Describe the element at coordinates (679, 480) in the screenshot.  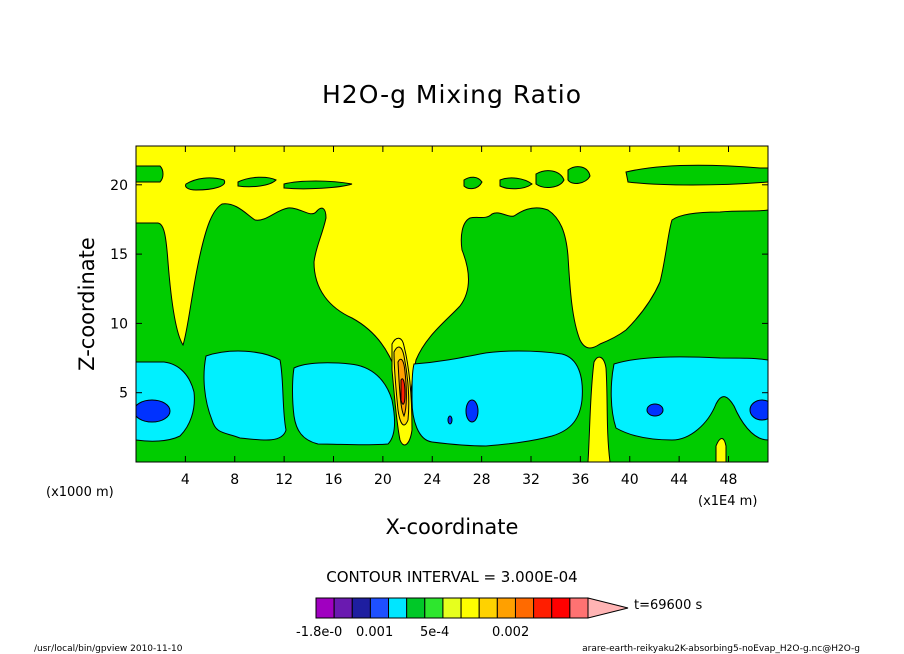
I see `x-tick-label: 44` at that location.